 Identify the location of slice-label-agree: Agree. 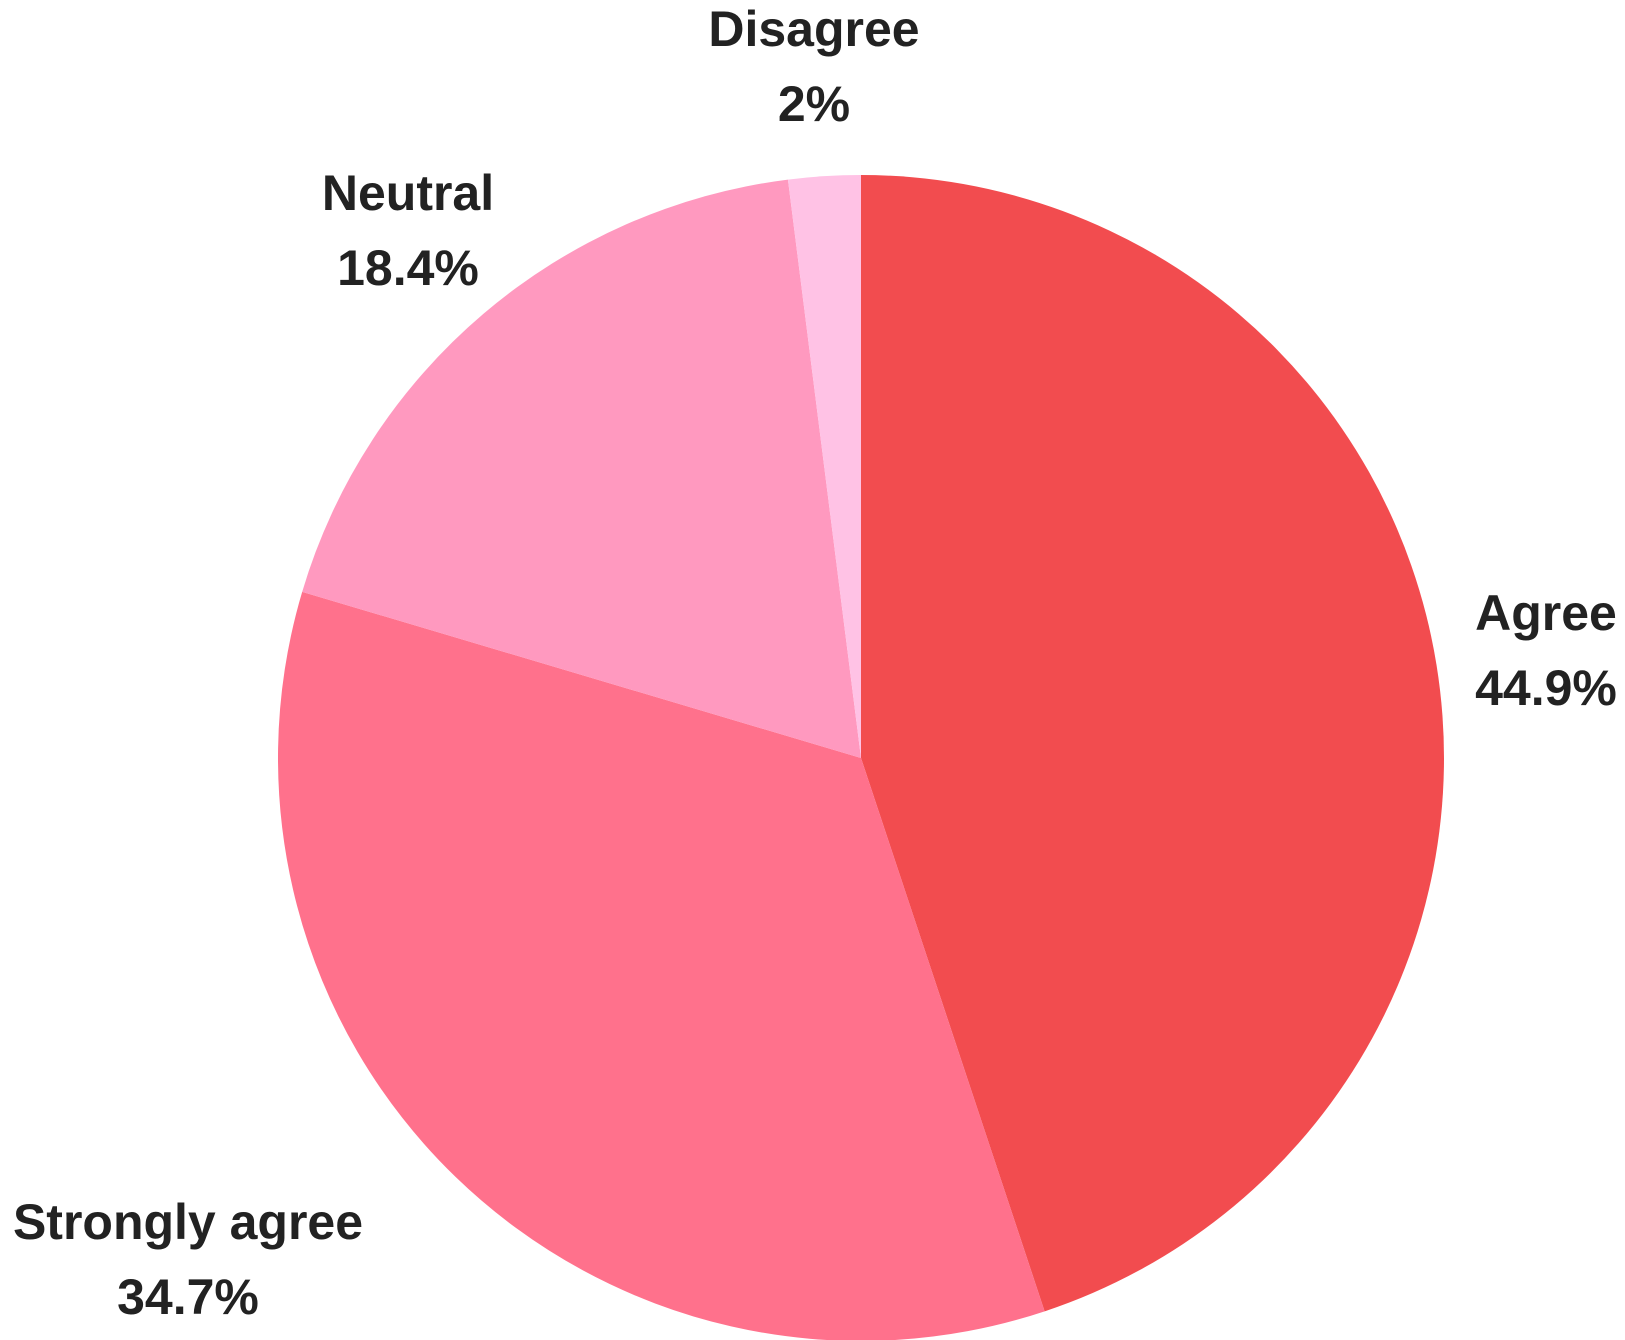
(1546, 613).